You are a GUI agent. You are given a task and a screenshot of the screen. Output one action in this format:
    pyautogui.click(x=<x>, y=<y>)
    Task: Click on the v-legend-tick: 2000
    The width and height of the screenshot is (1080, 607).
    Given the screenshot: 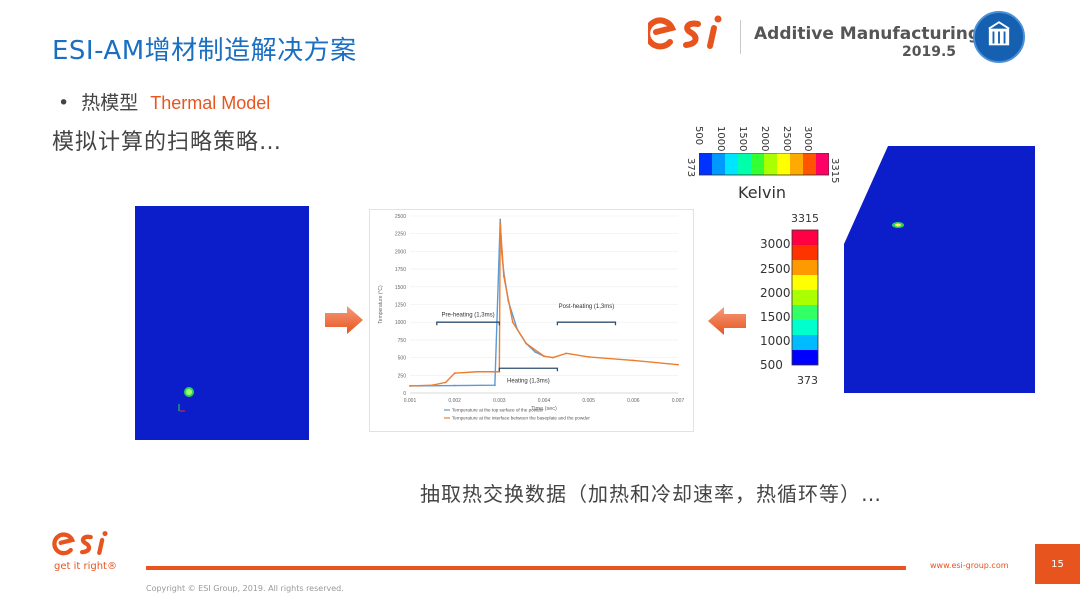 What is the action you would take?
    pyautogui.click(x=775, y=293)
    